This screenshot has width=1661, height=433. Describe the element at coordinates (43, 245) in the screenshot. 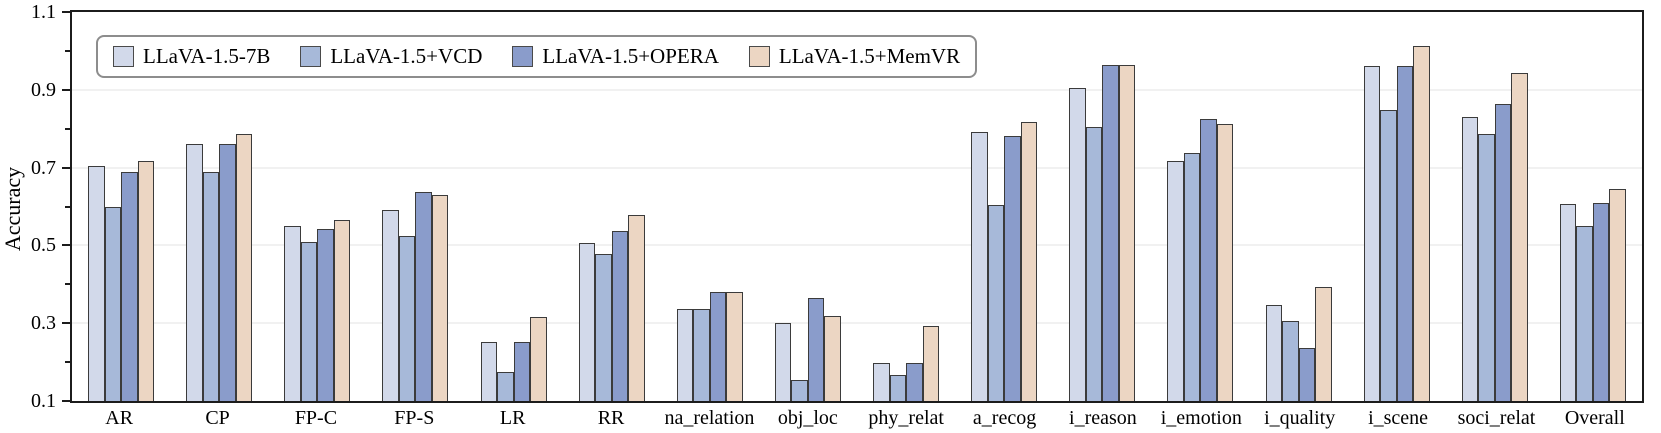

I see `y-tick-label: 0.5` at that location.